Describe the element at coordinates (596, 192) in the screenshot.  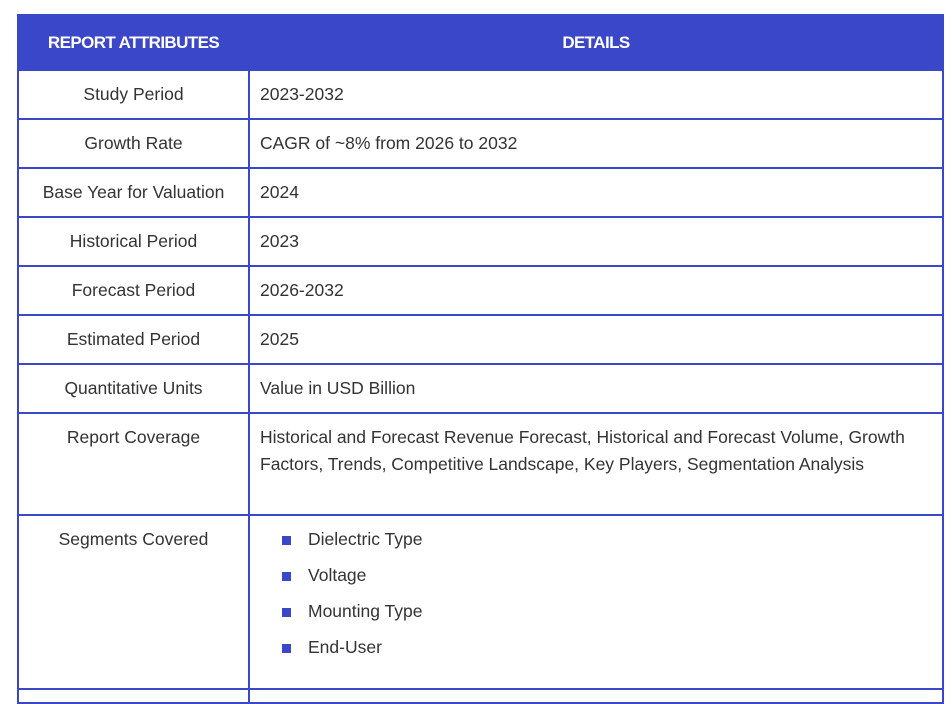
I see `details-cell: 2024` at that location.